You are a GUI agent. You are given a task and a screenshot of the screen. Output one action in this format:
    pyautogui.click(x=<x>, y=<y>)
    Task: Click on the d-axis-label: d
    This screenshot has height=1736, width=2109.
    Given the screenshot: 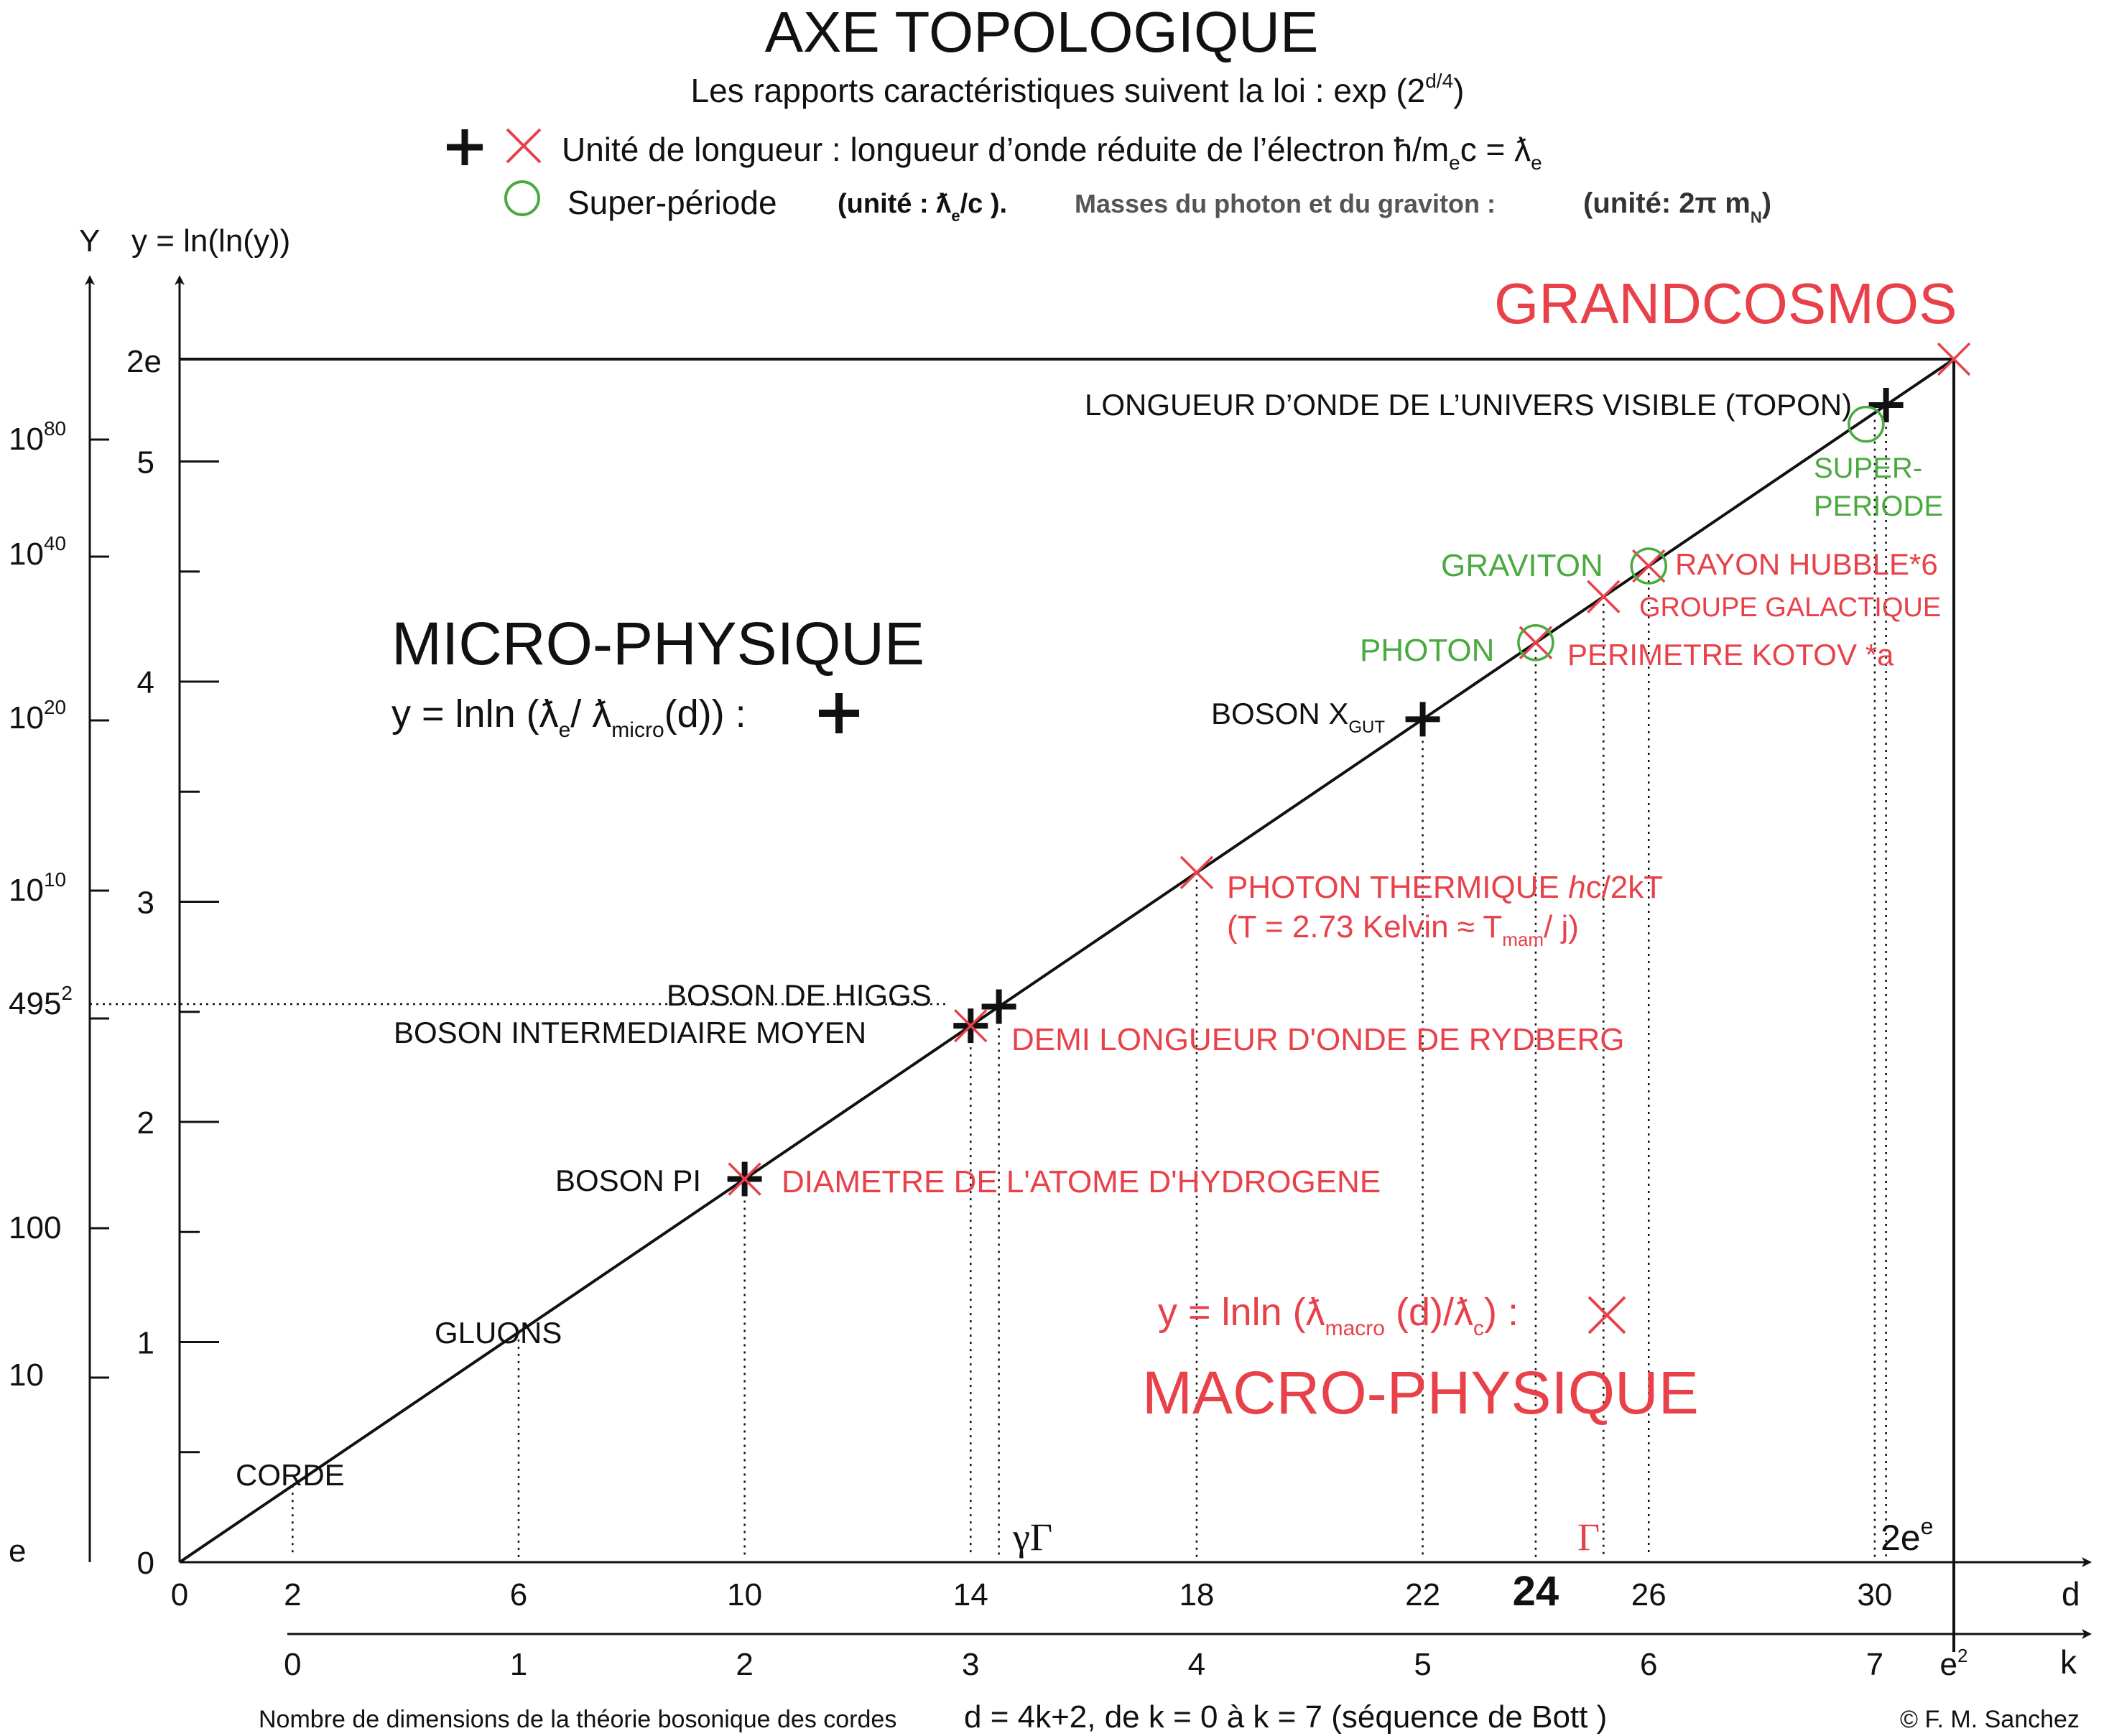 What is the action you would take?
    pyautogui.click(x=2071, y=1594)
    